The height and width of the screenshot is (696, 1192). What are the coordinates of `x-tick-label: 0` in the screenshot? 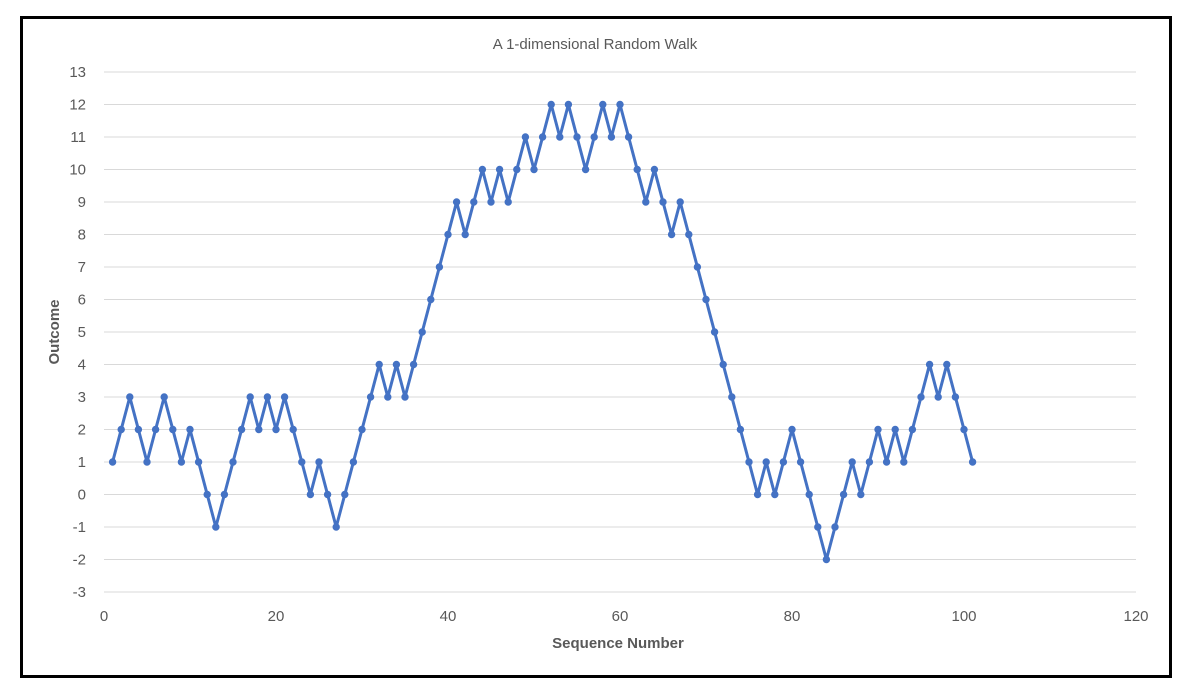 It's located at (104, 616).